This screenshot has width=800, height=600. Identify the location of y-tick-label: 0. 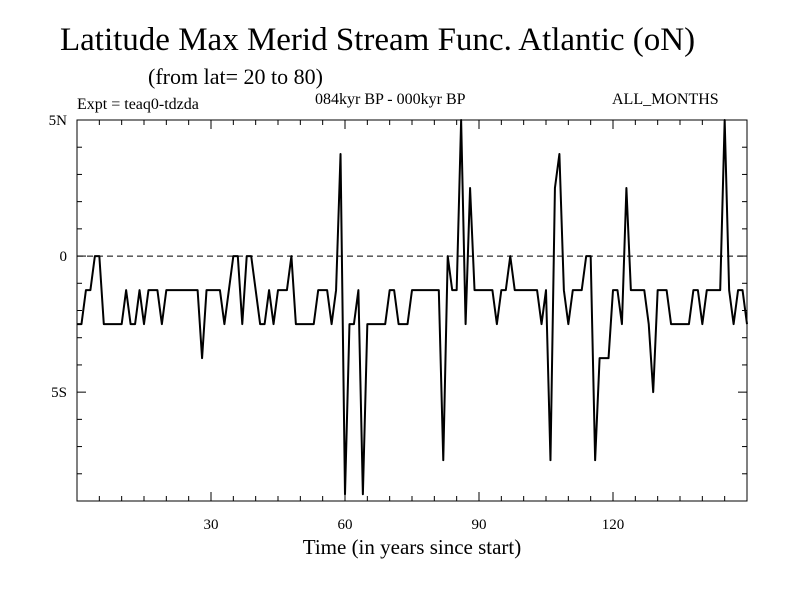
(64, 257).